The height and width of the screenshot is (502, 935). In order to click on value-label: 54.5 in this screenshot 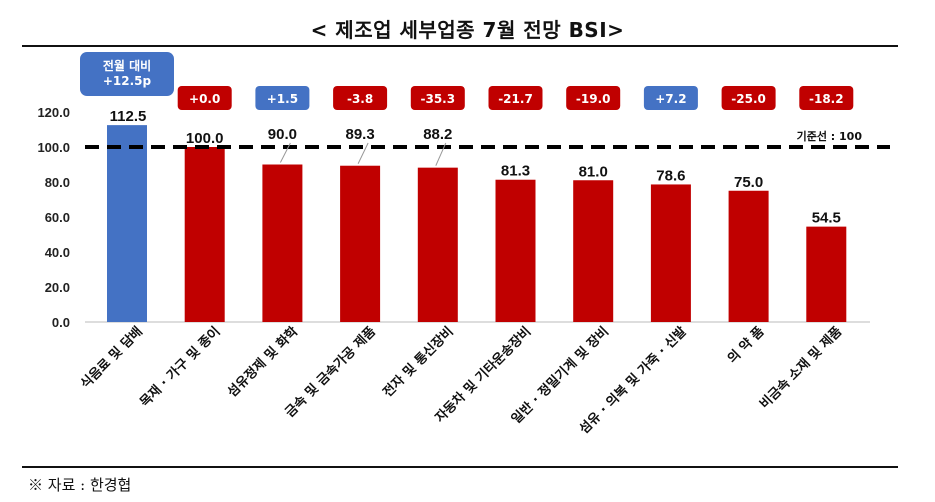, I will do `click(826, 218)`.